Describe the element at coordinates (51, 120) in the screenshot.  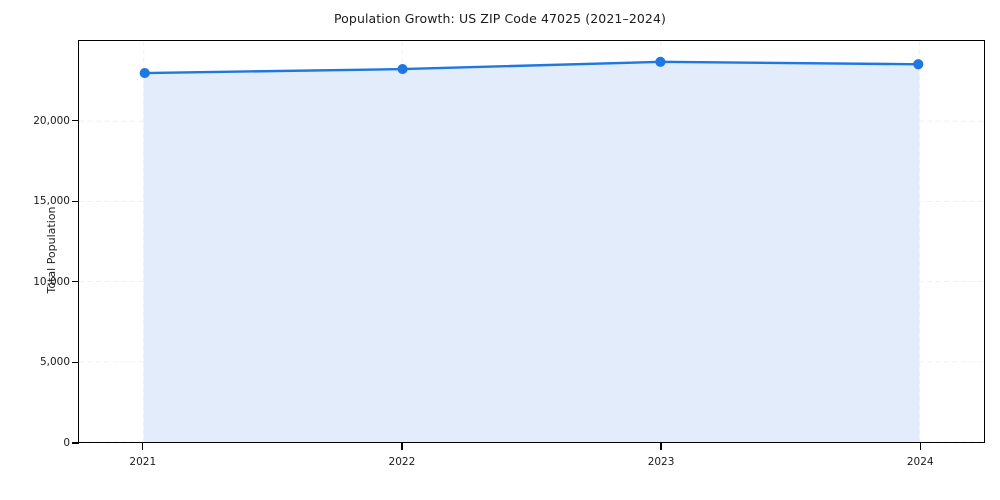
I see `y-tick-label: 20,000` at that location.